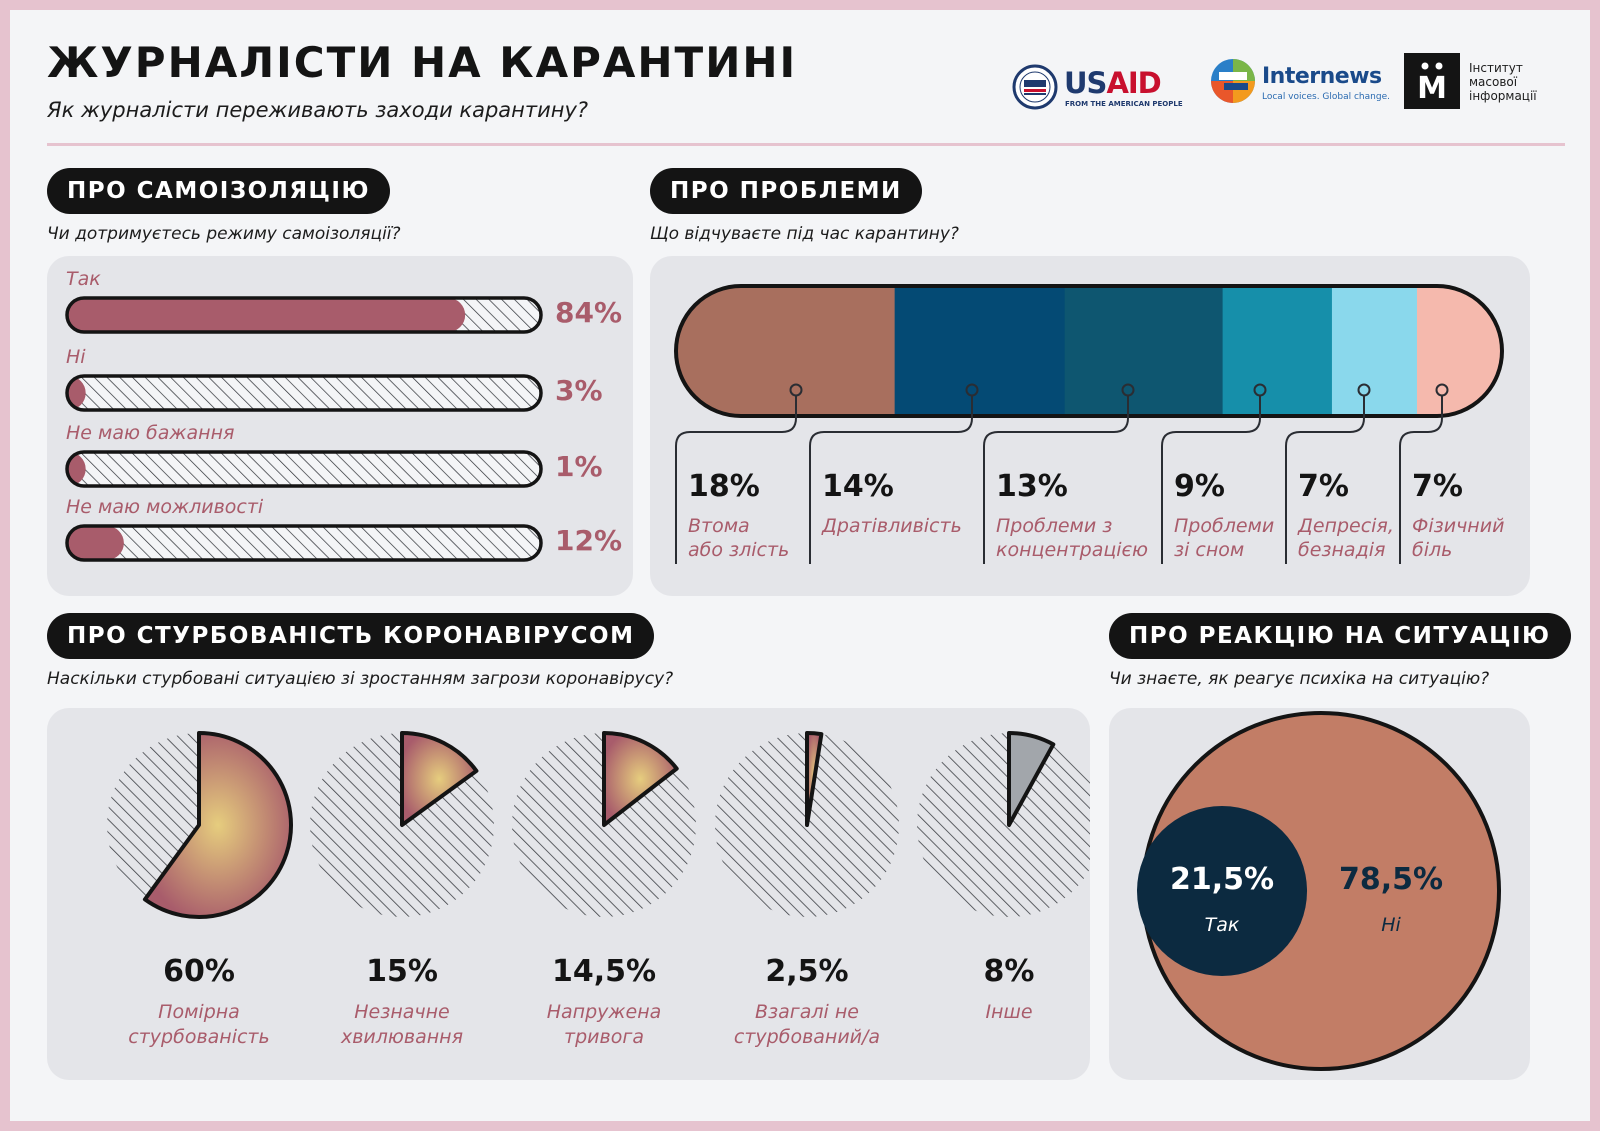  What do you see at coordinates (1319, 891) in the screenshot?
I see `reaction-chart: 21,5% Так 78,5% Ні` at bounding box center [1319, 891].